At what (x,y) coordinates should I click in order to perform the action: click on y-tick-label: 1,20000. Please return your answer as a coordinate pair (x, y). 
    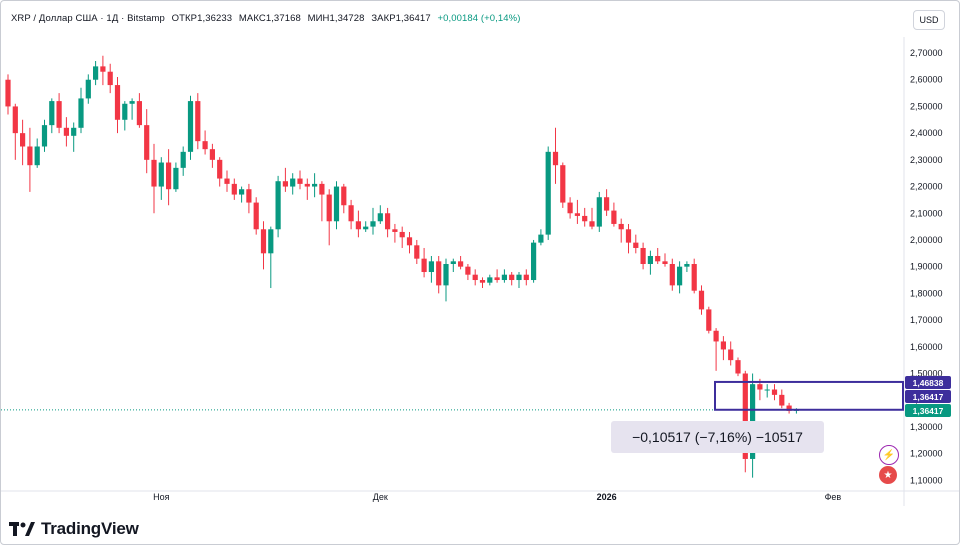
    Looking at the image, I should click on (926, 454).